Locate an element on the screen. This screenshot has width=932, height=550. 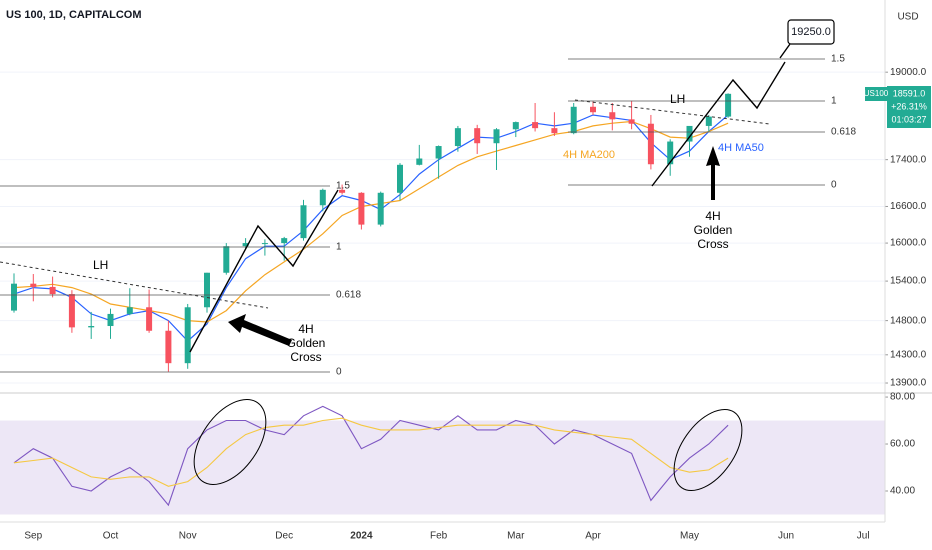
callout-pointer is located at coordinates (785, 51).